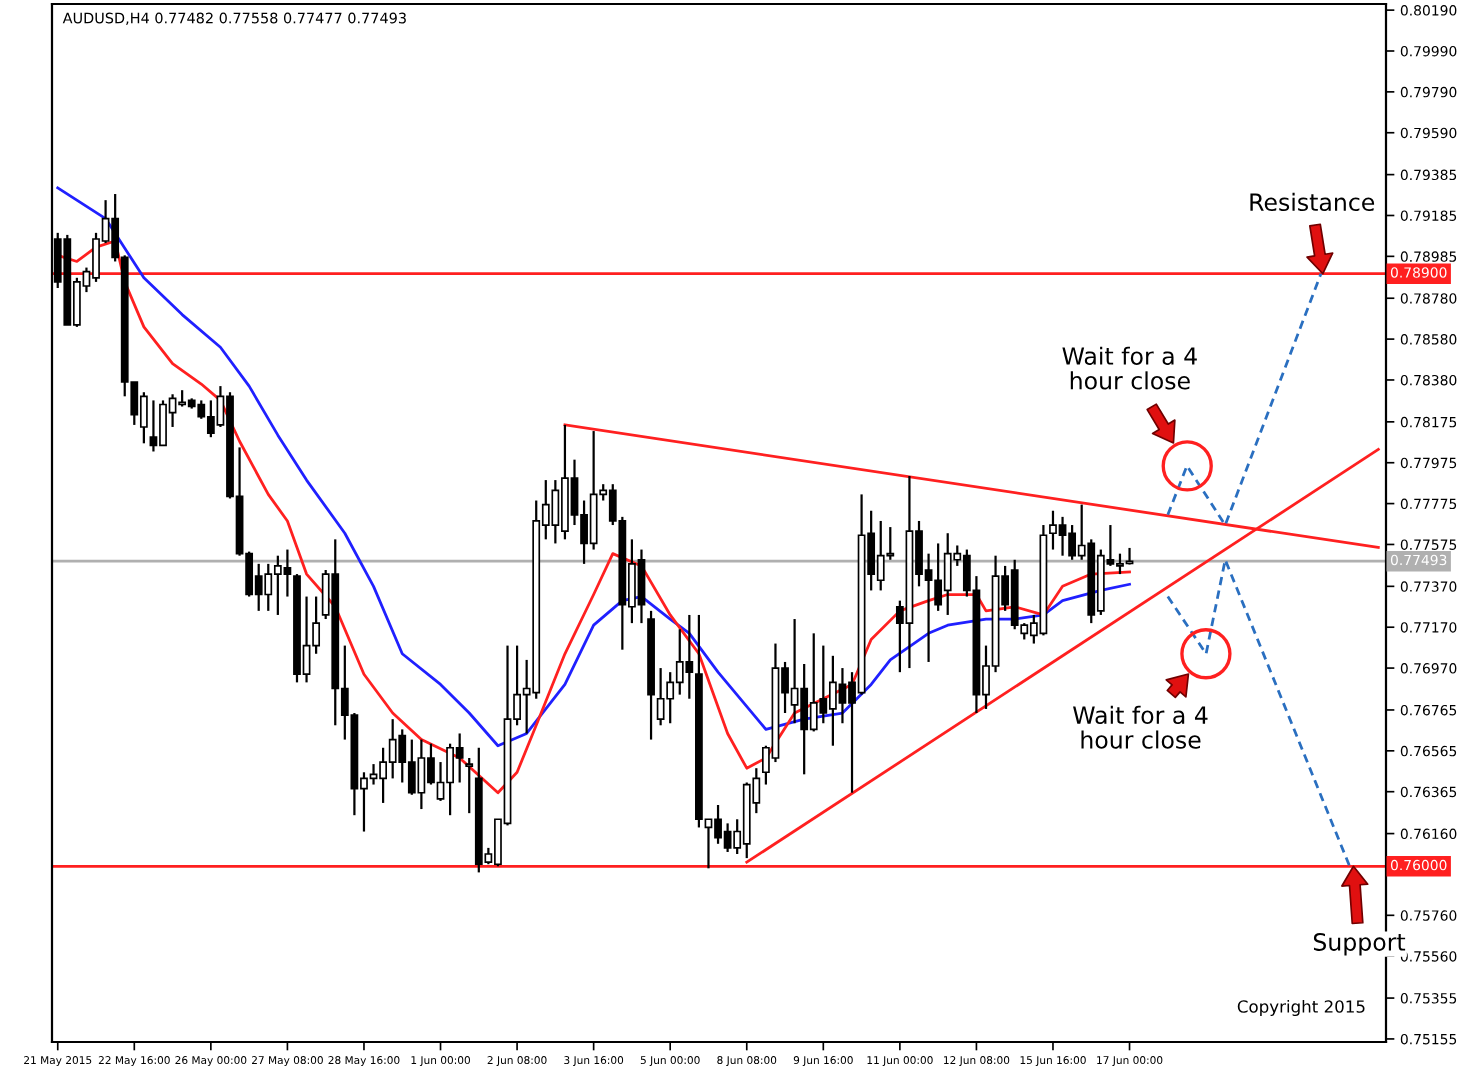 The width and height of the screenshot is (1472, 1068). What do you see at coordinates (1312, 202) in the screenshot?
I see `annotation: Resistance` at bounding box center [1312, 202].